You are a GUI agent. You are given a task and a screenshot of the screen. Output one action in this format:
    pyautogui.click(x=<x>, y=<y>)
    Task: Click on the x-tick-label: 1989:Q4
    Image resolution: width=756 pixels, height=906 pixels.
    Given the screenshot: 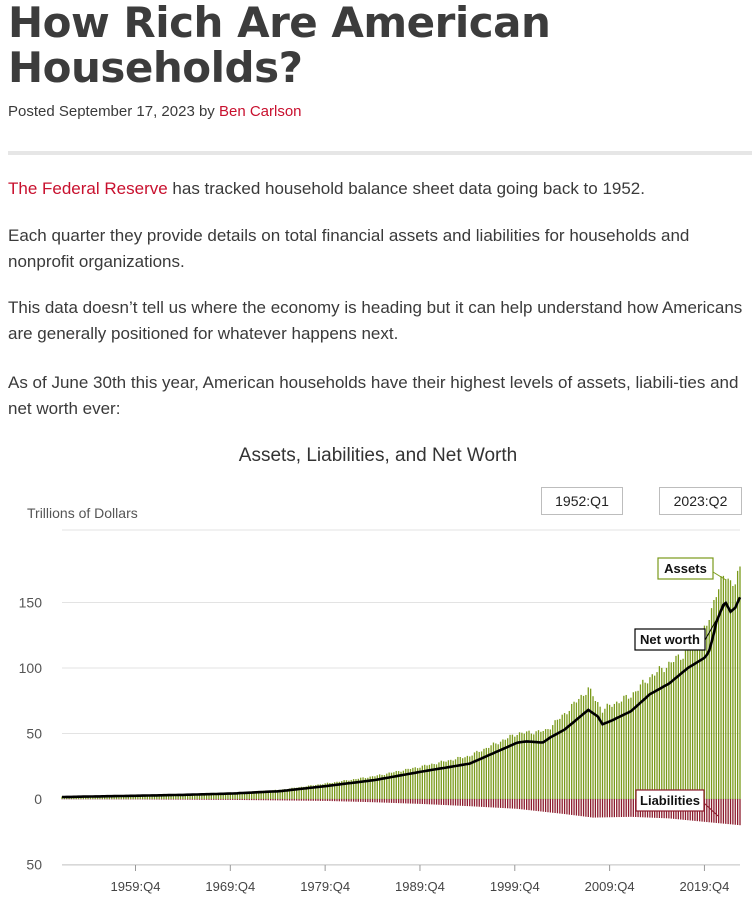 What is the action you would take?
    pyautogui.click(x=420, y=886)
    